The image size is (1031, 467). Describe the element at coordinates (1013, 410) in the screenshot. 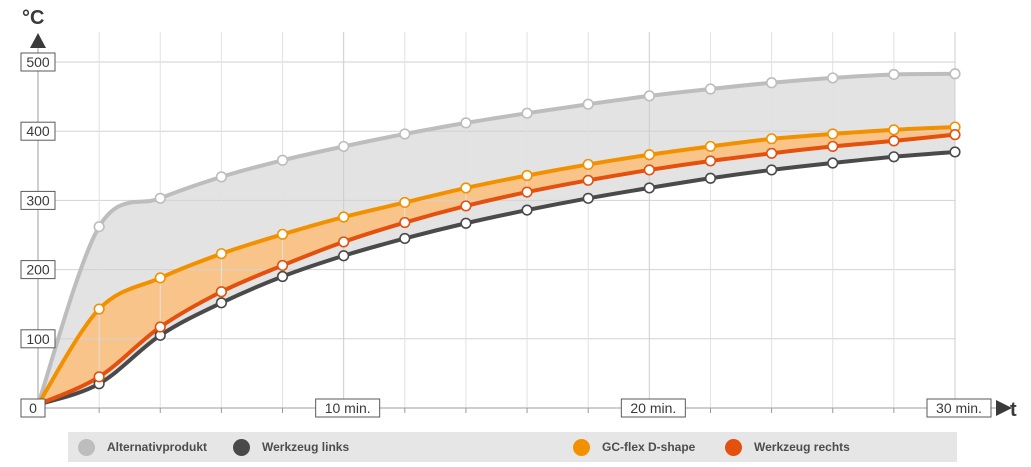

I see `x-axis-unit-label: t` at that location.